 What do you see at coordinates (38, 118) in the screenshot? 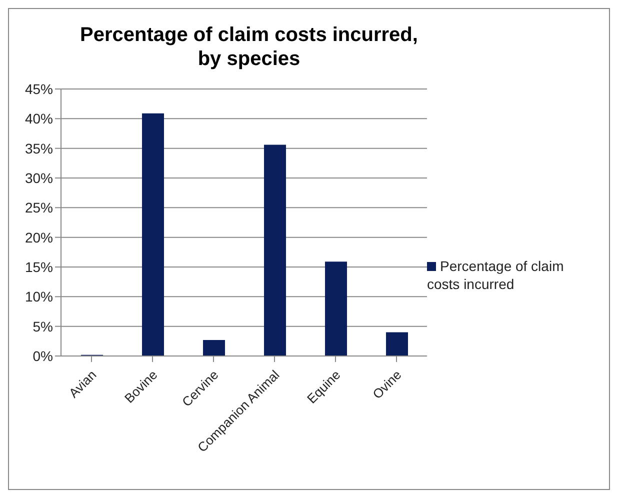
I see `y-tick-label: 40%` at bounding box center [38, 118].